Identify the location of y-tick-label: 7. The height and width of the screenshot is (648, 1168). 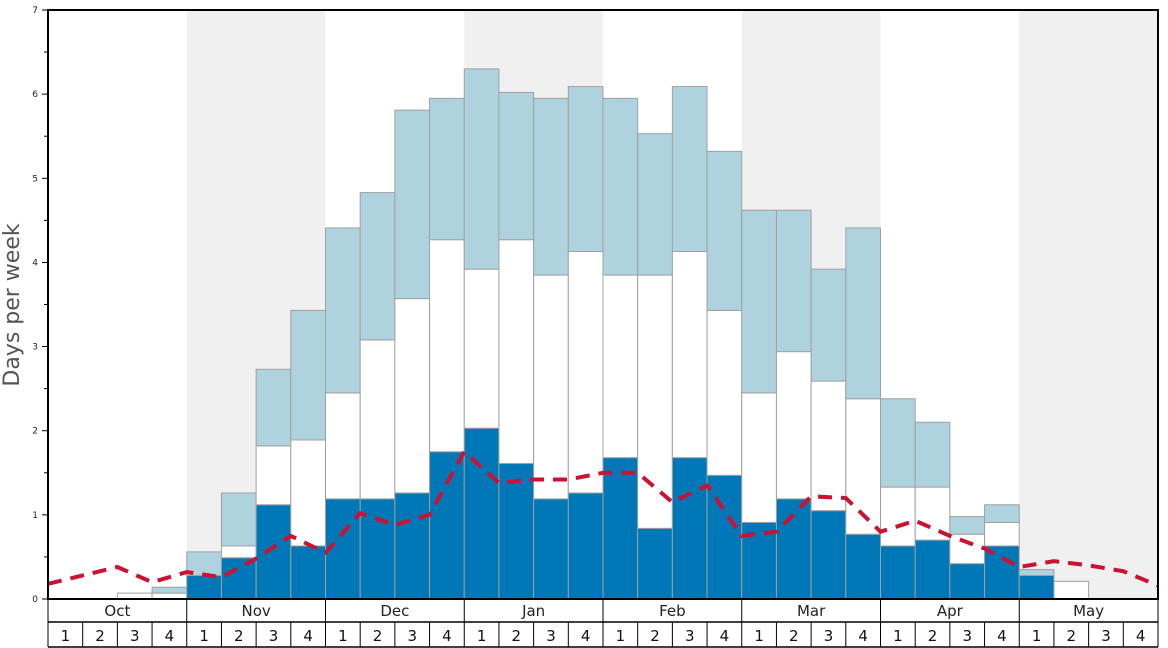
(35, 11).